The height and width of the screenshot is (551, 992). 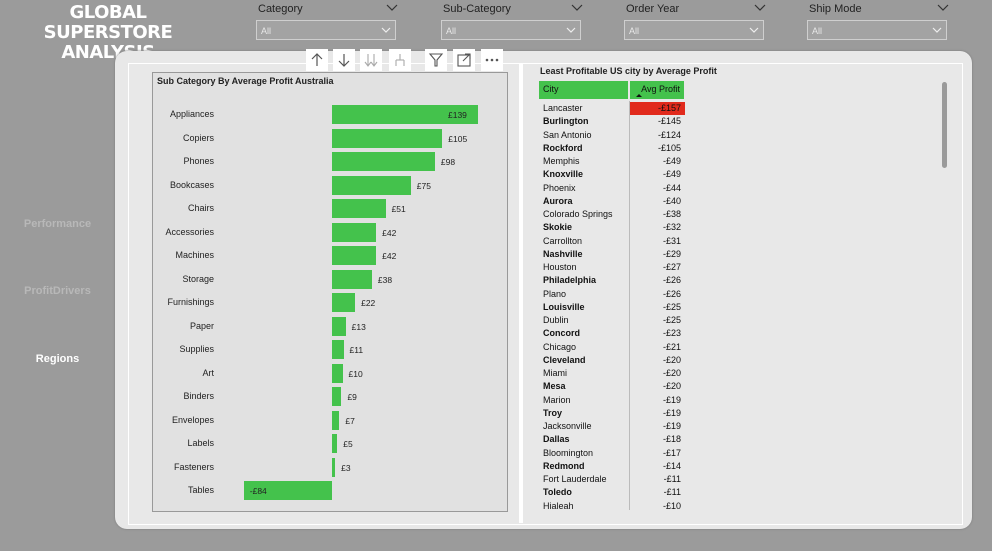 What do you see at coordinates (326, 30) in the screenshot?
I see `category-dropdown: All` at bounding box center [326, 30].